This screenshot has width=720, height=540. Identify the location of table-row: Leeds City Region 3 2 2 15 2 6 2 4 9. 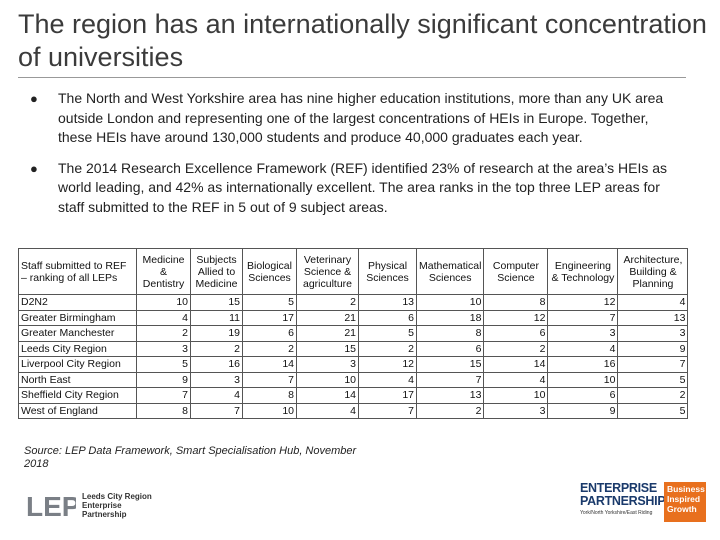
(353, 348).